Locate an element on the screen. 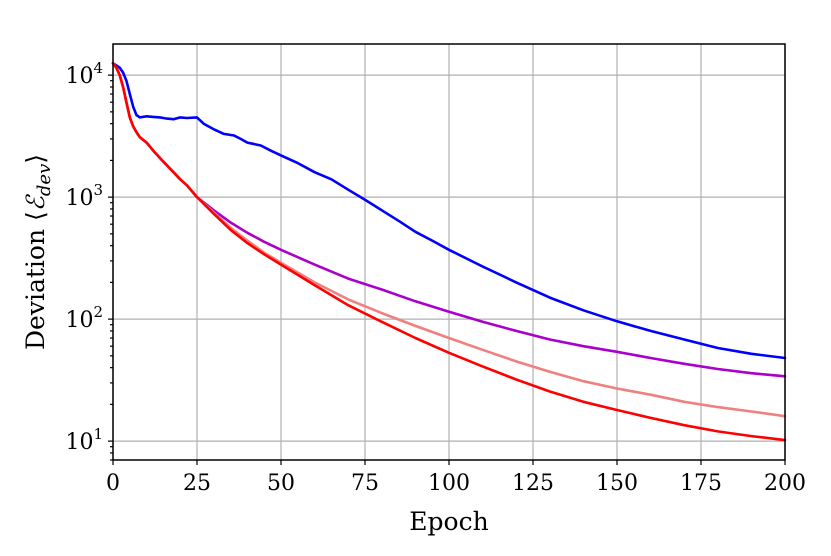  x-tick-label: 175 is located at coordinates (701, 483).